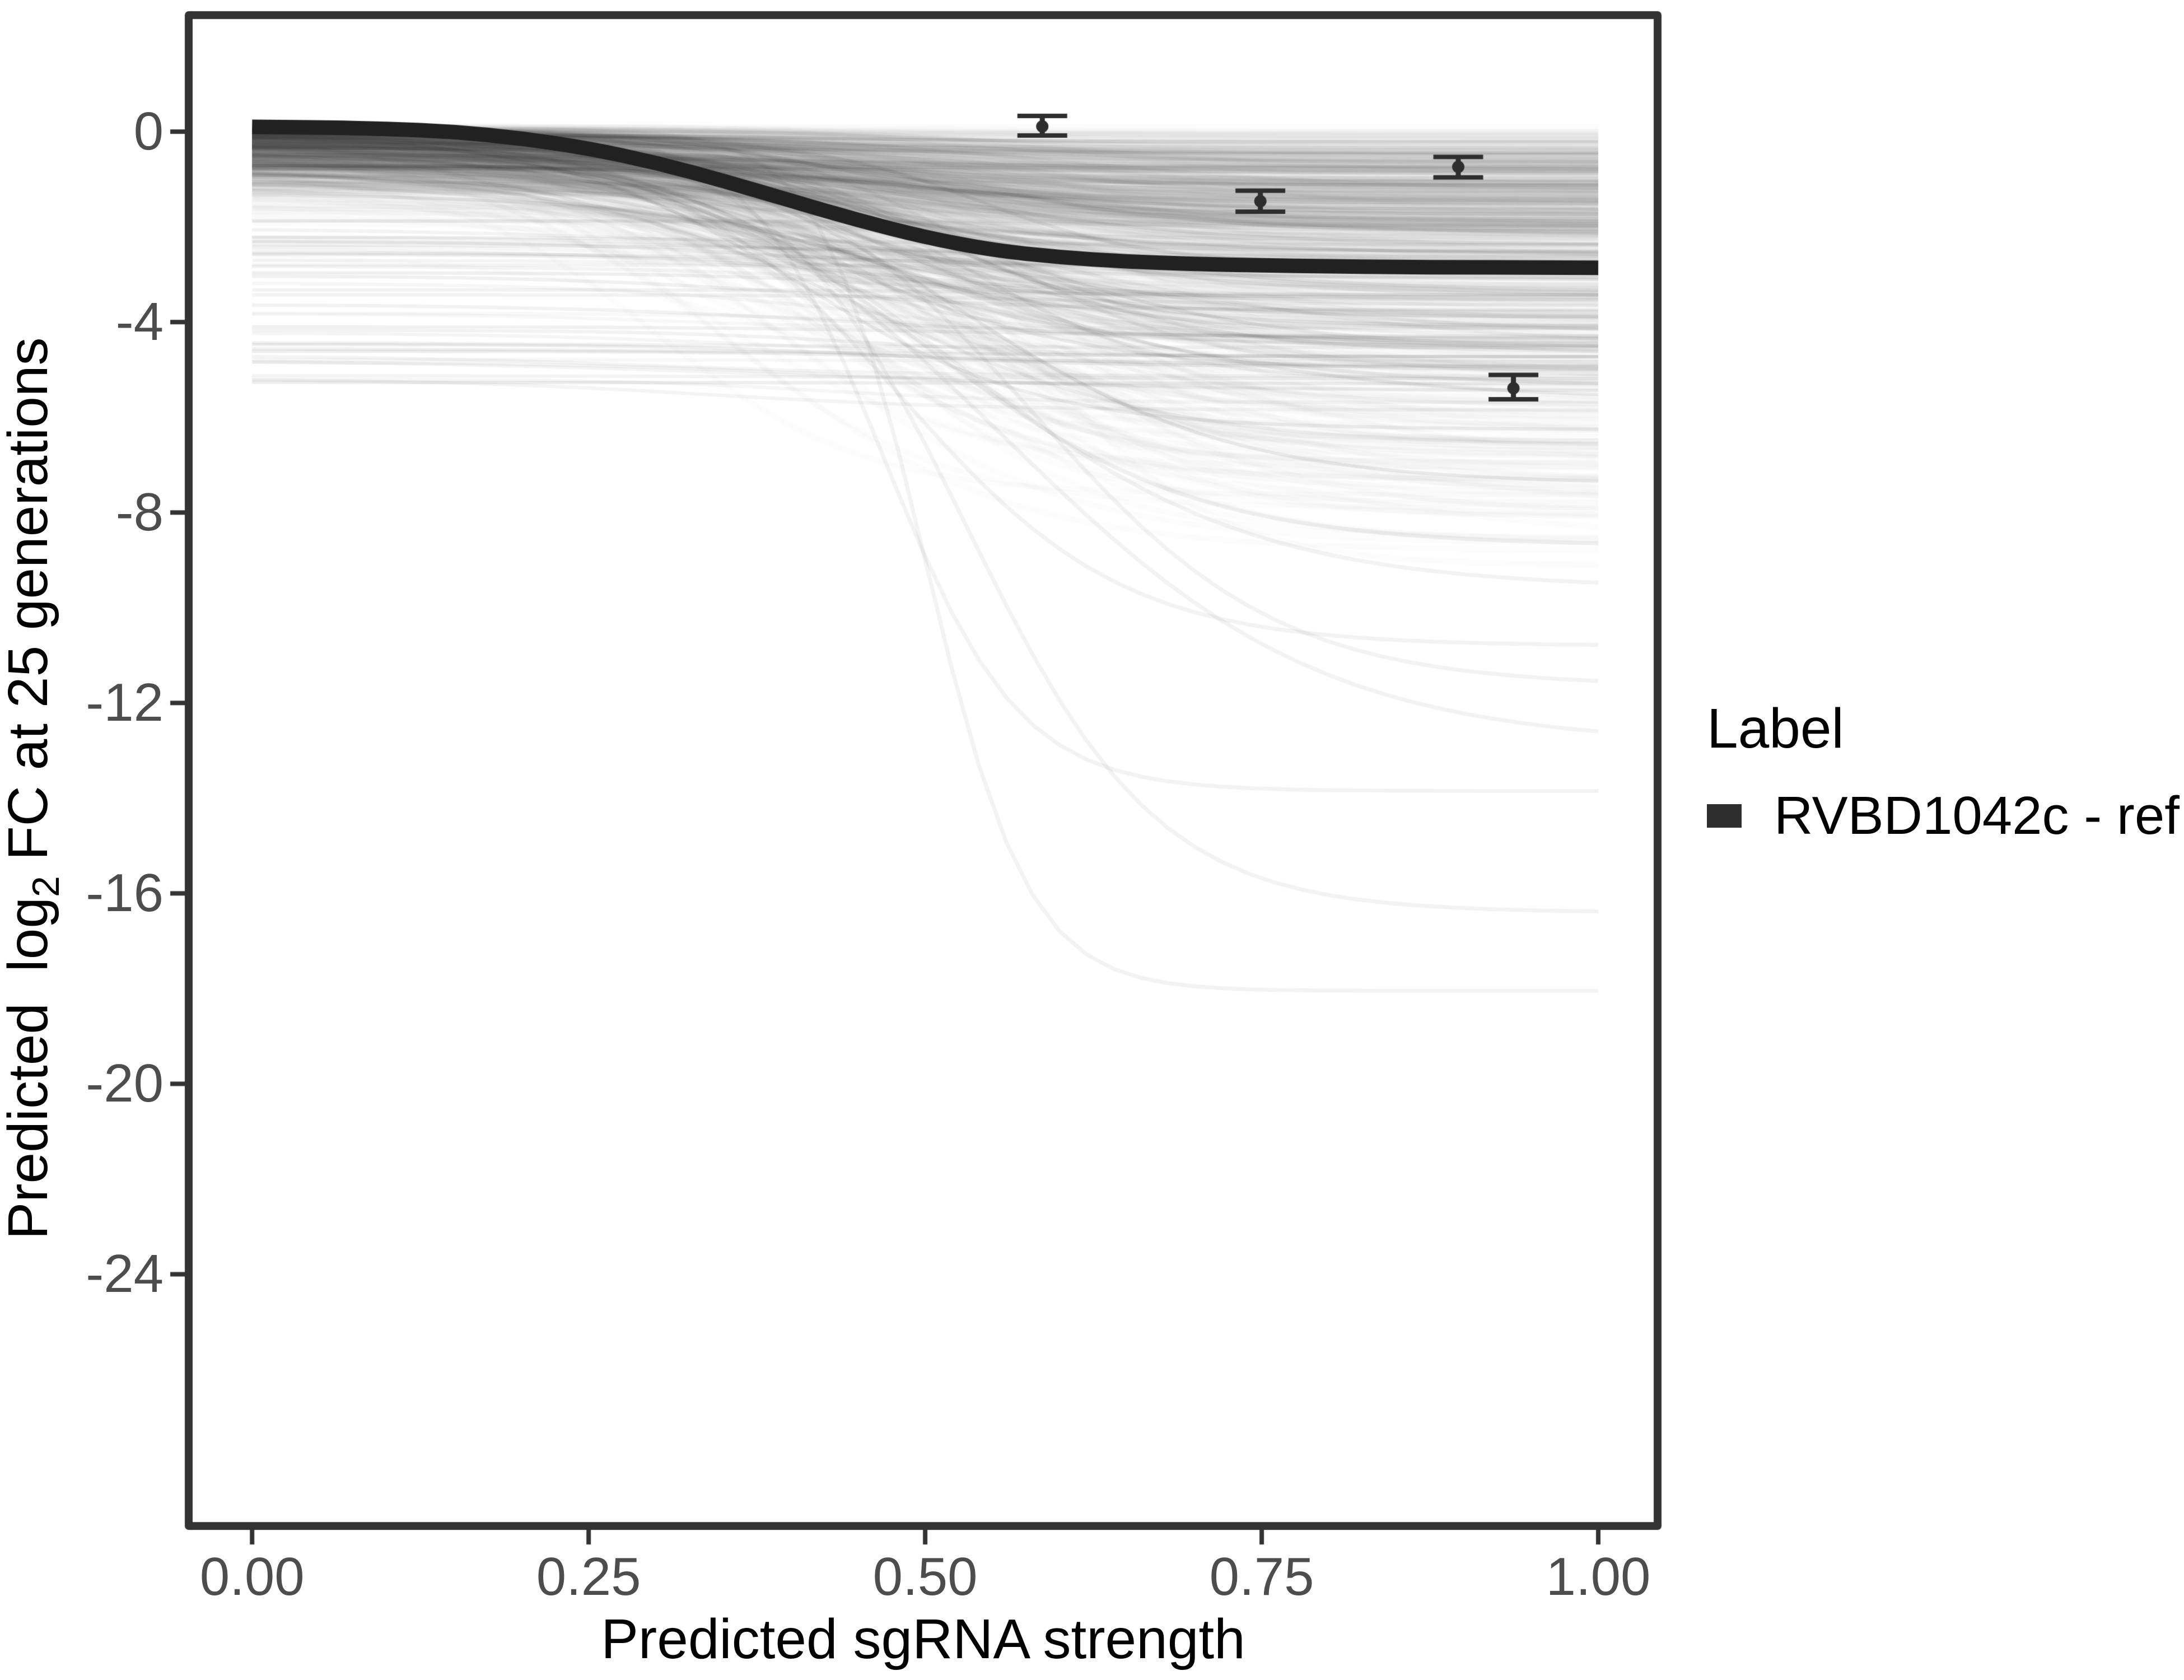  I want to click on y-tick-label: -4, so click(140, 322).